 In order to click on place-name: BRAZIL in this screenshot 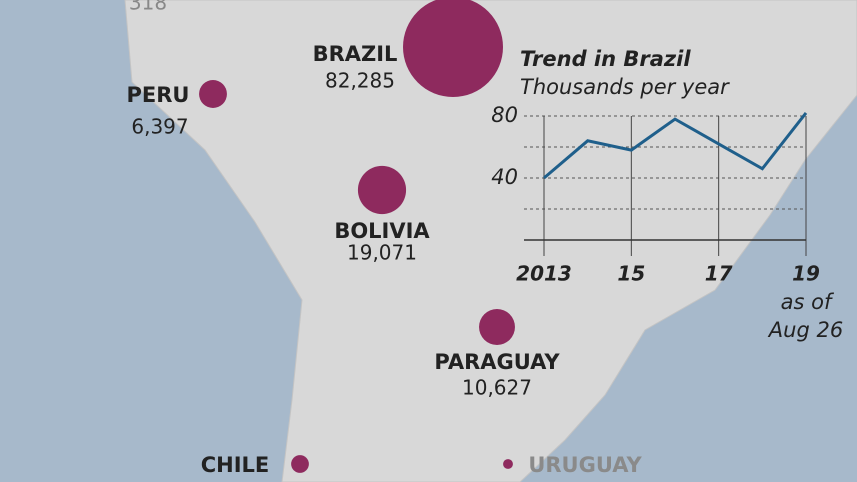, I will do `click(355, 54)`.